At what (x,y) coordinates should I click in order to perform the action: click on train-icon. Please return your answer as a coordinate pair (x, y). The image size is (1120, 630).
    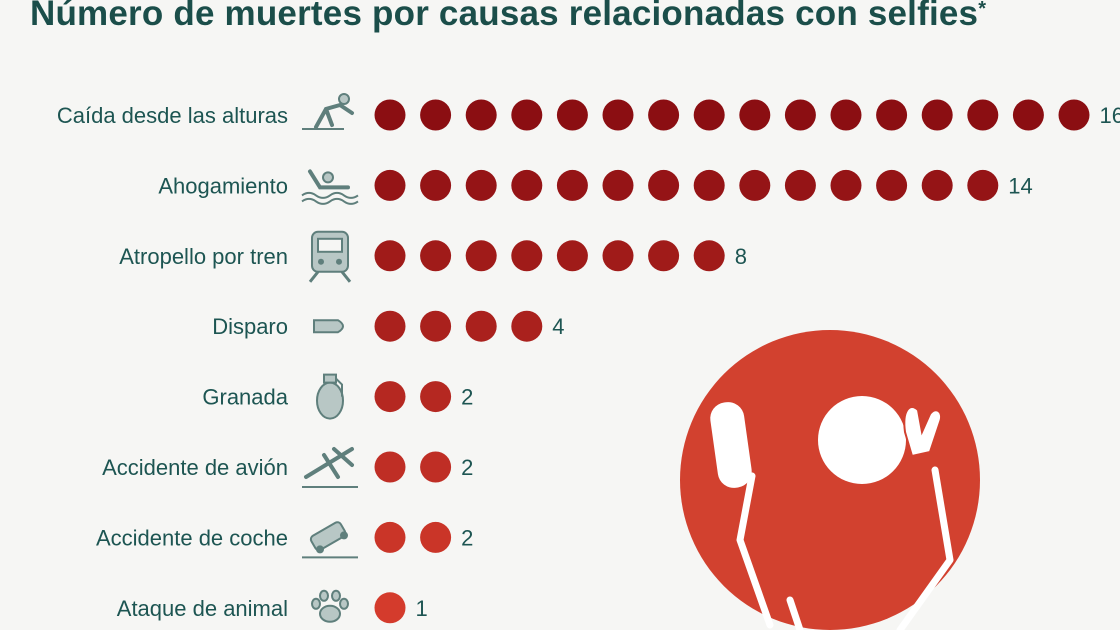
    Looking at the image, I should click on (330, 256).